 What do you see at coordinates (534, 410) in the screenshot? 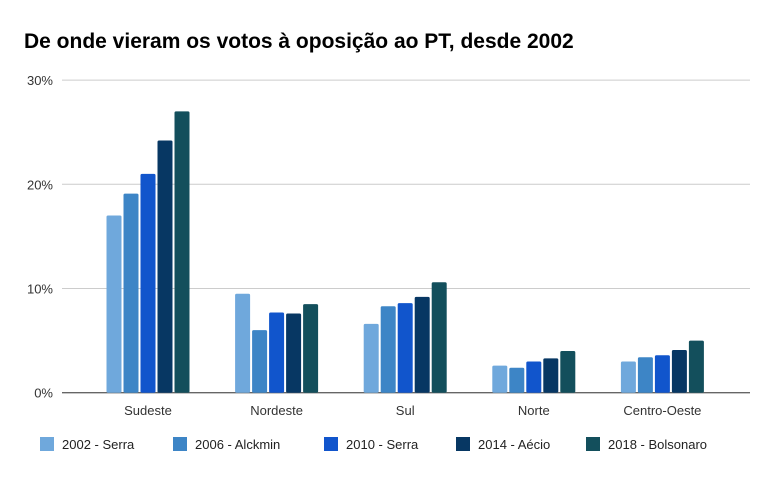
I see `x-tick-label: Norte` at bounding box center [534, 410].